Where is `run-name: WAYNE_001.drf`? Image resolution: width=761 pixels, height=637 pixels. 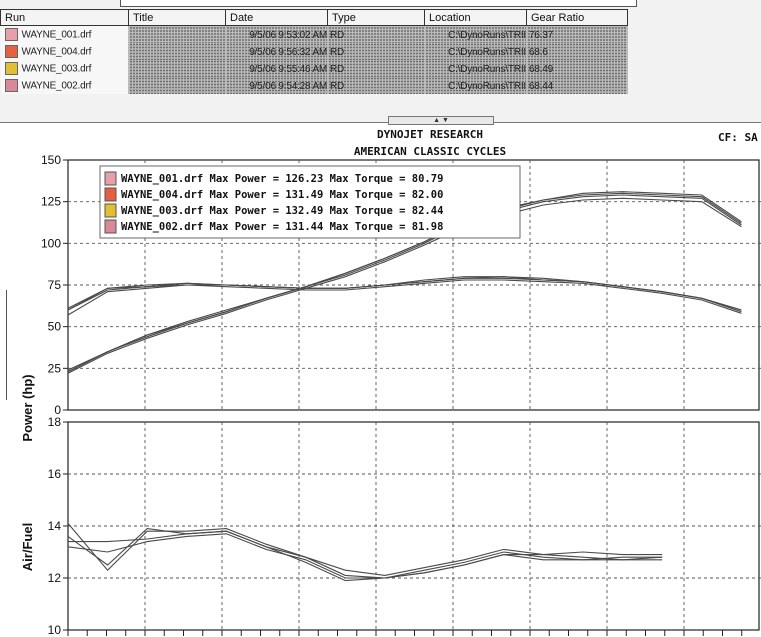 run-name: WAYNE_001.drf is located at coordinates (56, 35).